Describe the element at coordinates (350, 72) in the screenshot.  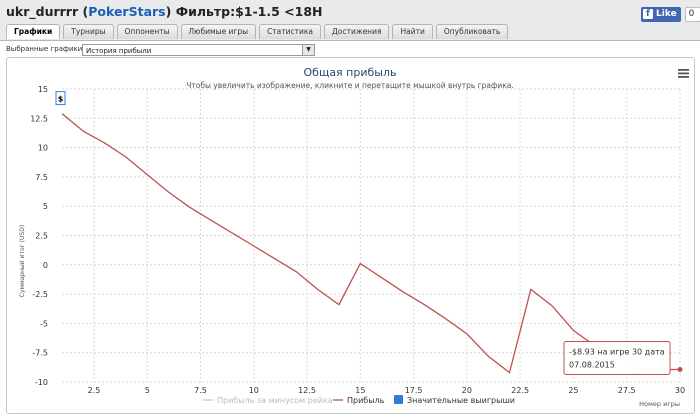
I see `chart-title: Общая прибыль` at that location.